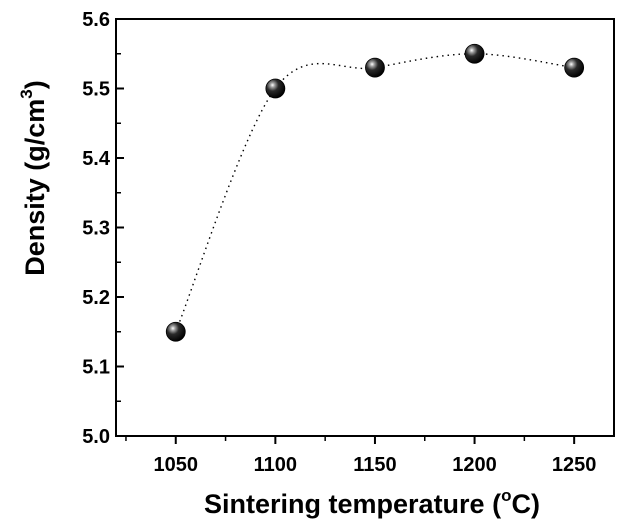 This screenshot has width=618, height=524. What do you see at coordinates (96, 298) in the screenshot?
I see `y-tick-label: 5.2` at bounding box center [96, 298].